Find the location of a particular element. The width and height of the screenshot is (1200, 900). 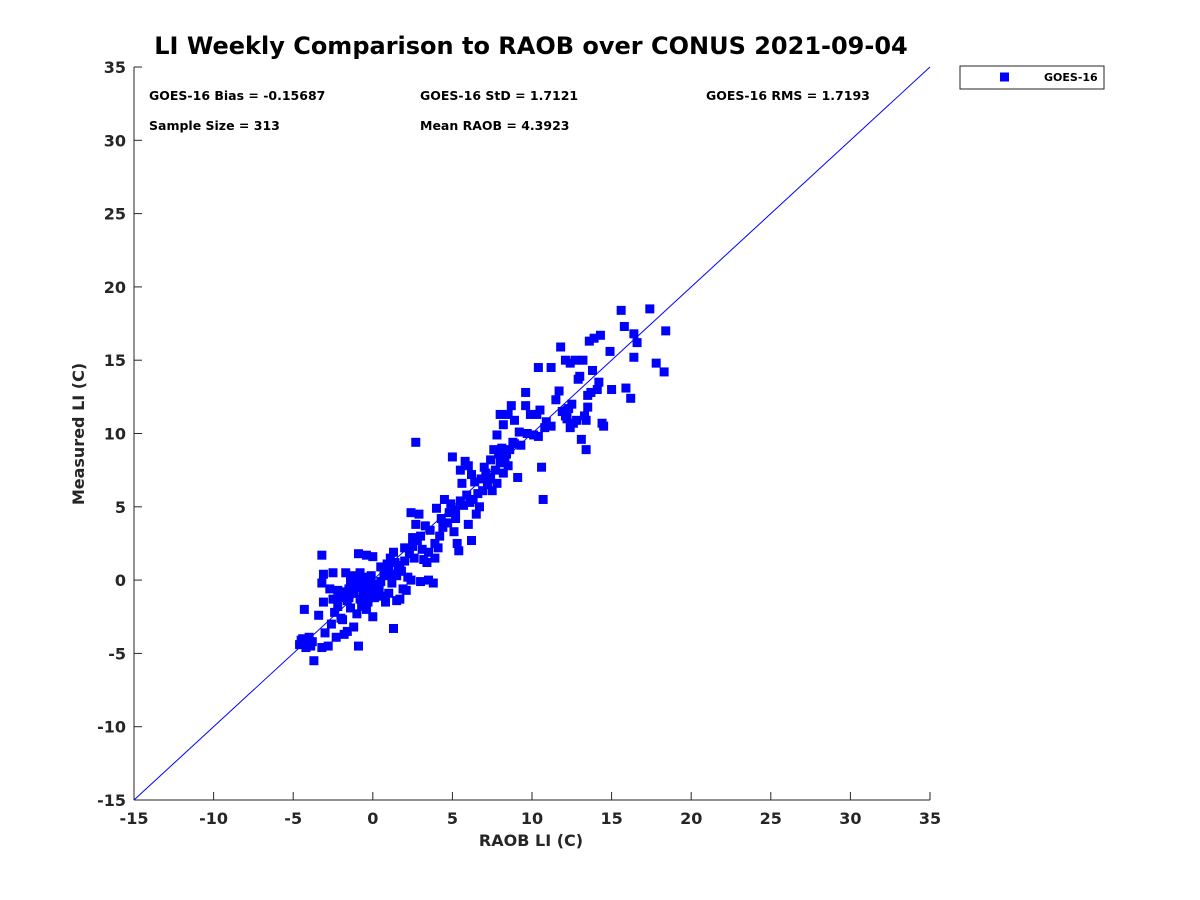

y-tick-label: 15 is located at coordinates (115, 360).